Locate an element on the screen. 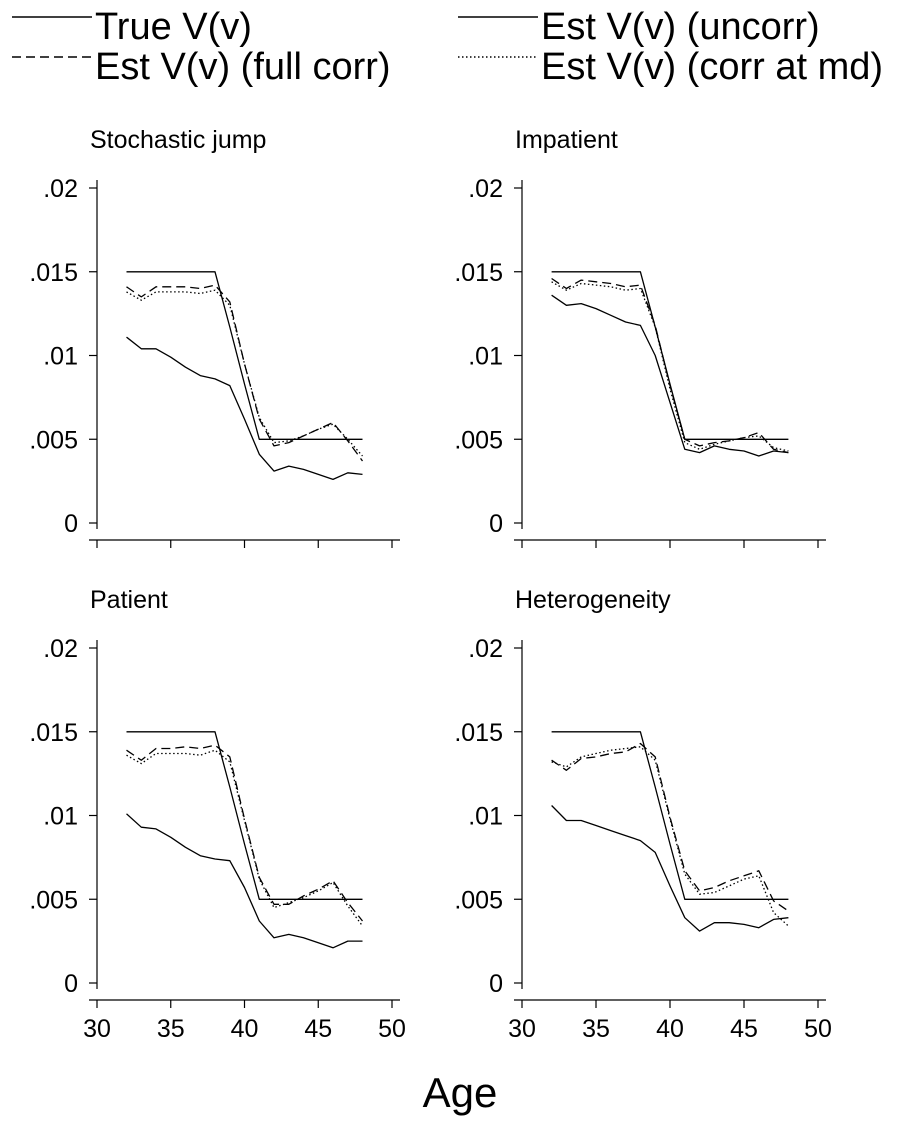  x-axis-label: Age is located at coordinates (460, 1092).